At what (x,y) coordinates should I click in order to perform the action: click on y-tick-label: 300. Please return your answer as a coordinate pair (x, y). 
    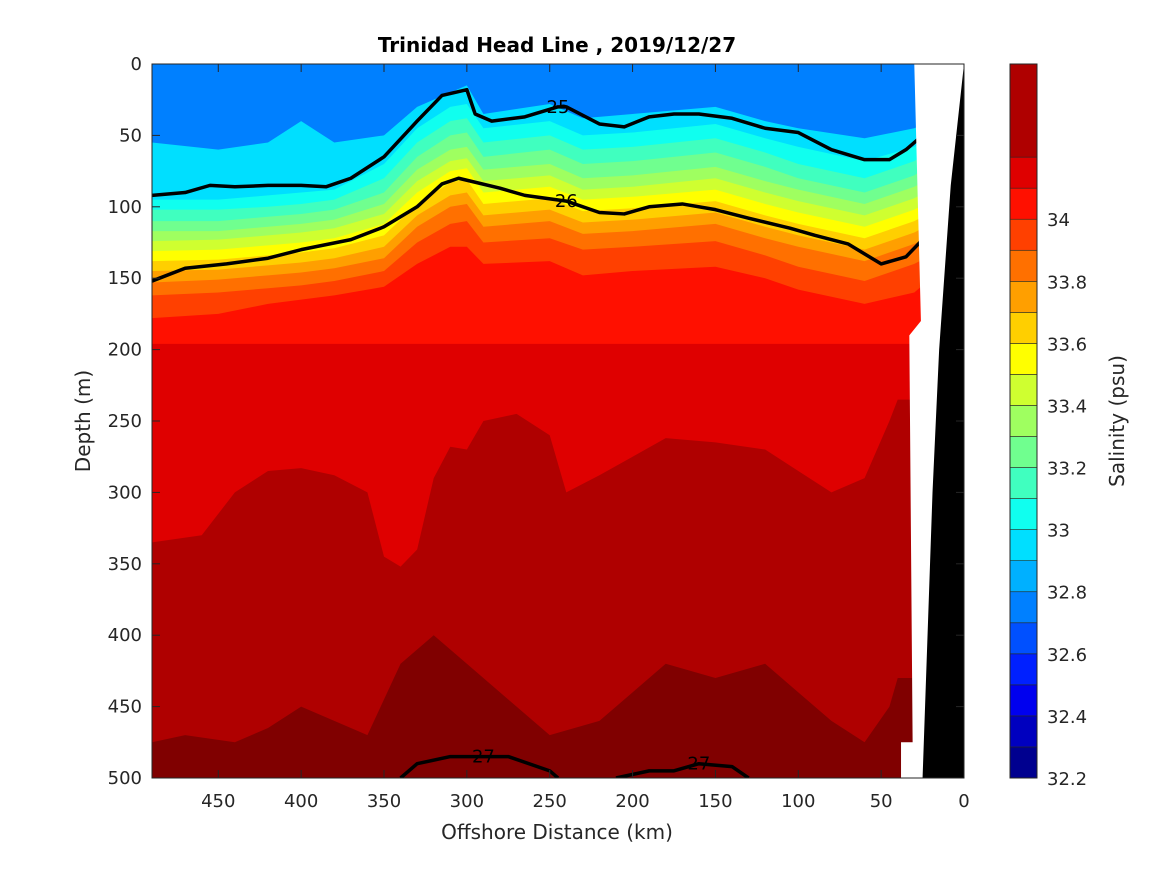
    Looking at the image, I should click on (125, 492).